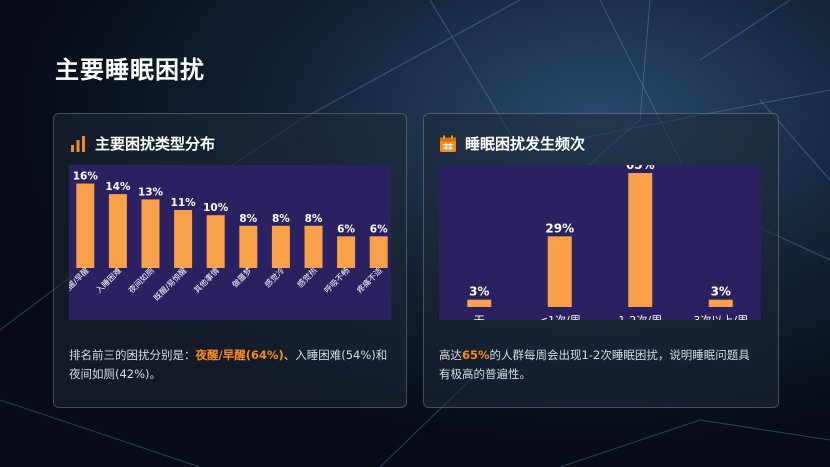  Describe the element at coordinates (184, 203) in the screenshot. I see `value-label-4: 11%` at that location.